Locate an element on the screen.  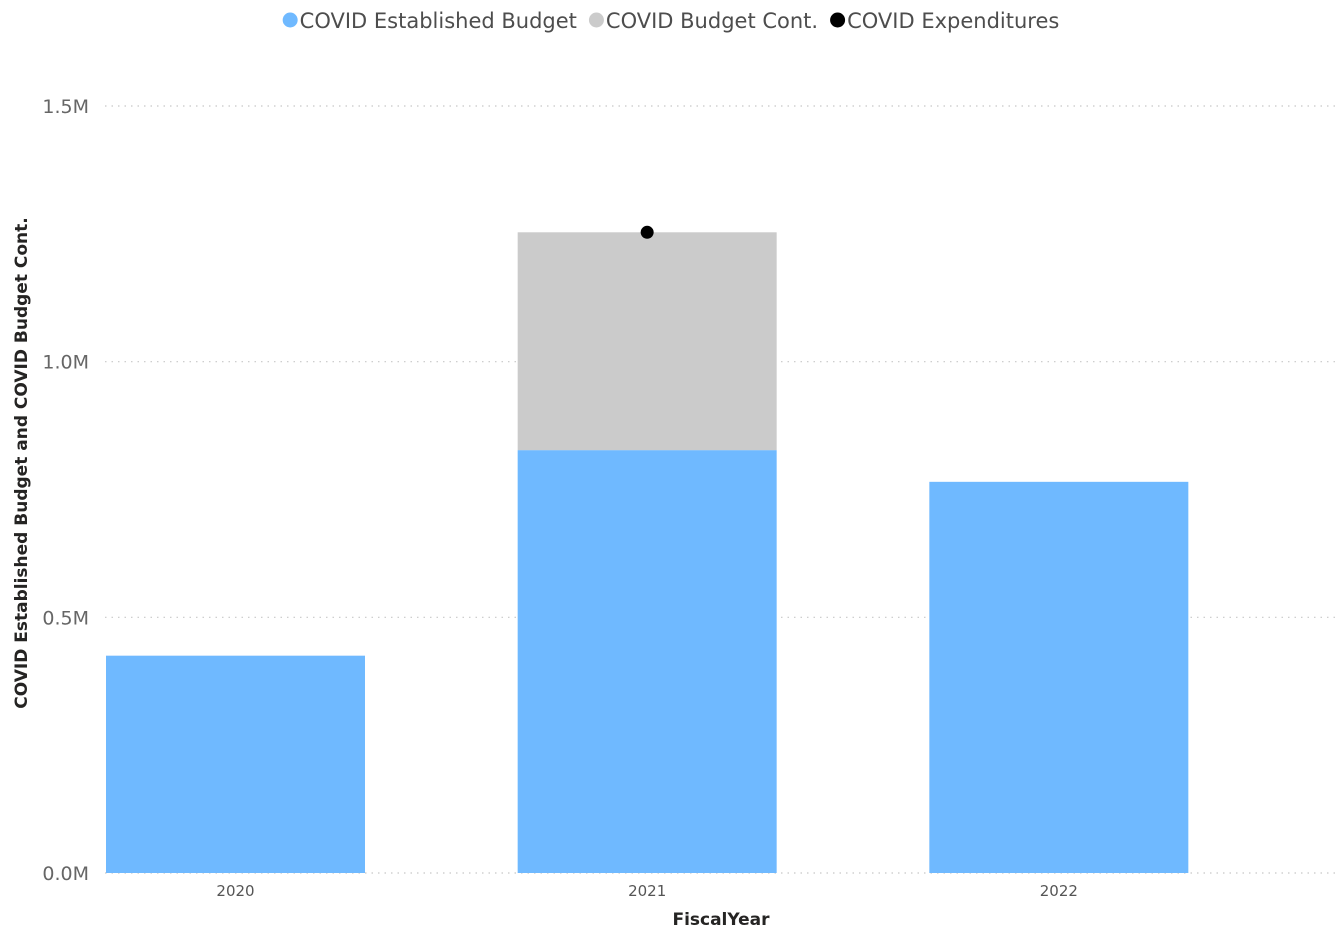
legend-item-2: COVID Expenditures is located at coordinates (944, 21).